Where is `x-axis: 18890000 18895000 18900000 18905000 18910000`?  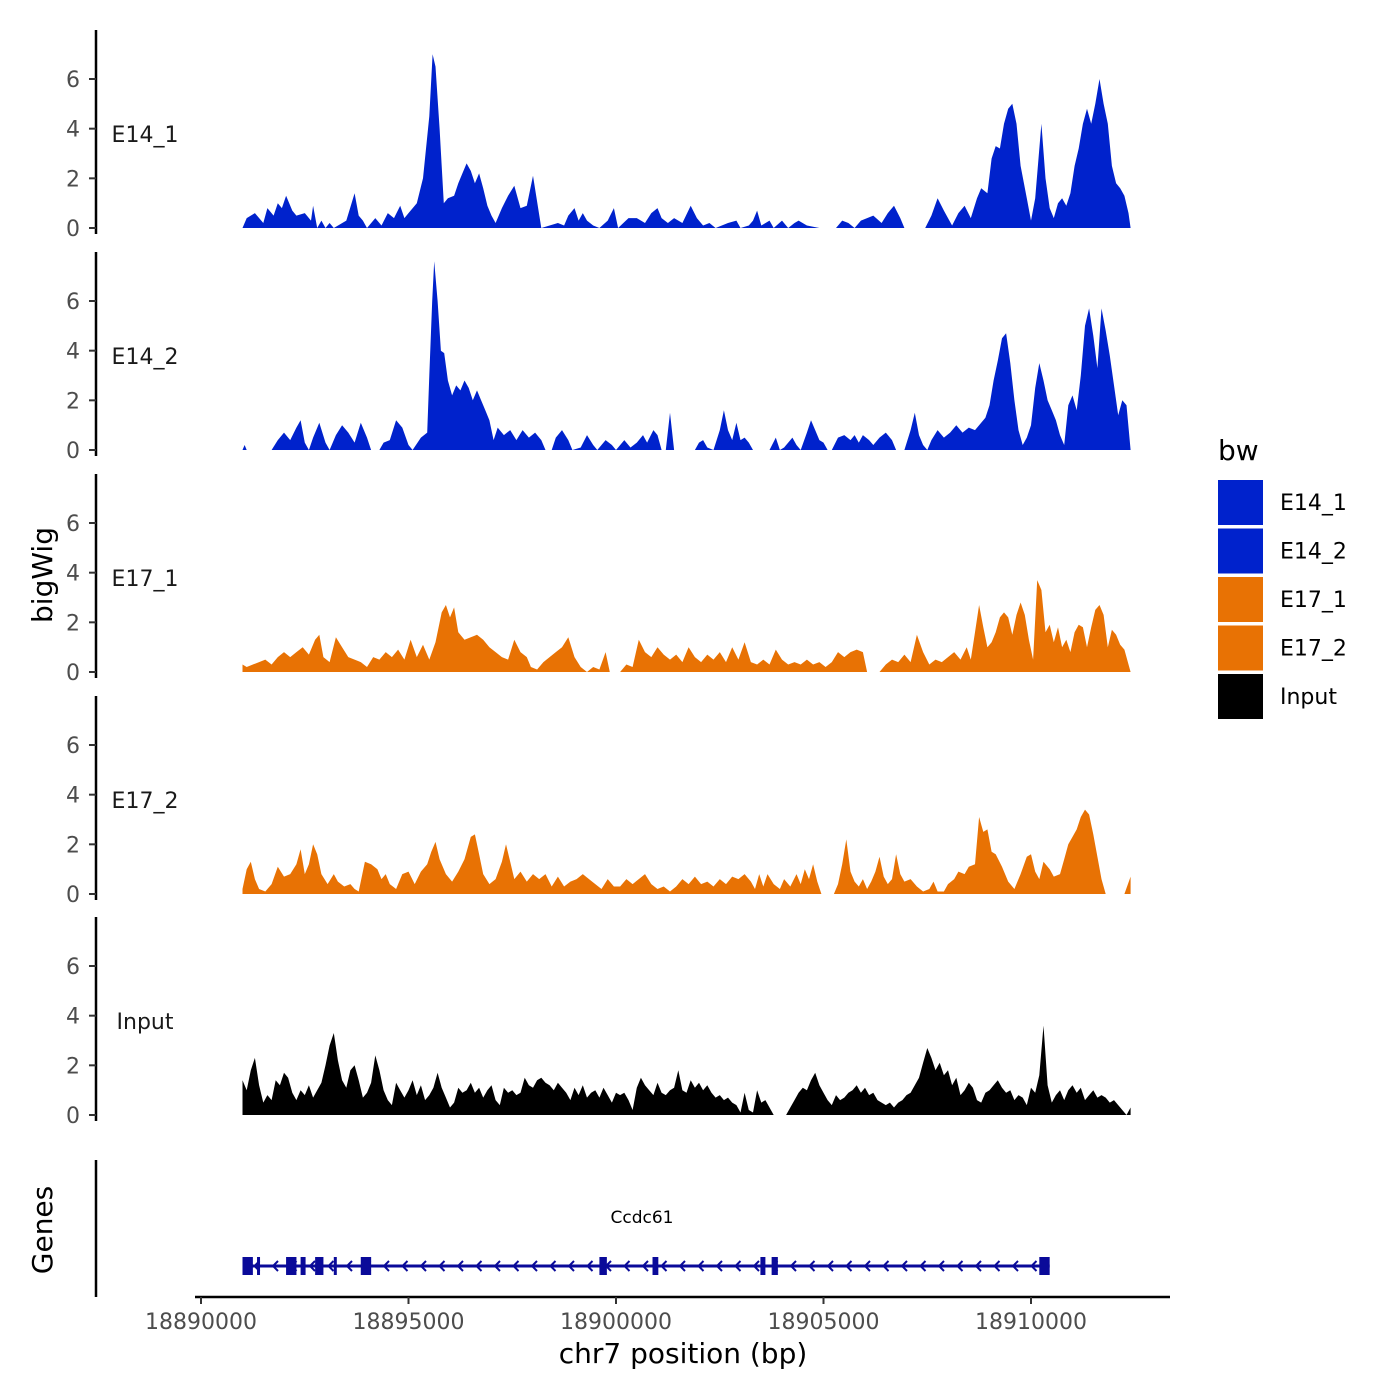 x-axis: 18890000 18895000 18900000 18905000 18910000 is located at coordinates (657, 1315).